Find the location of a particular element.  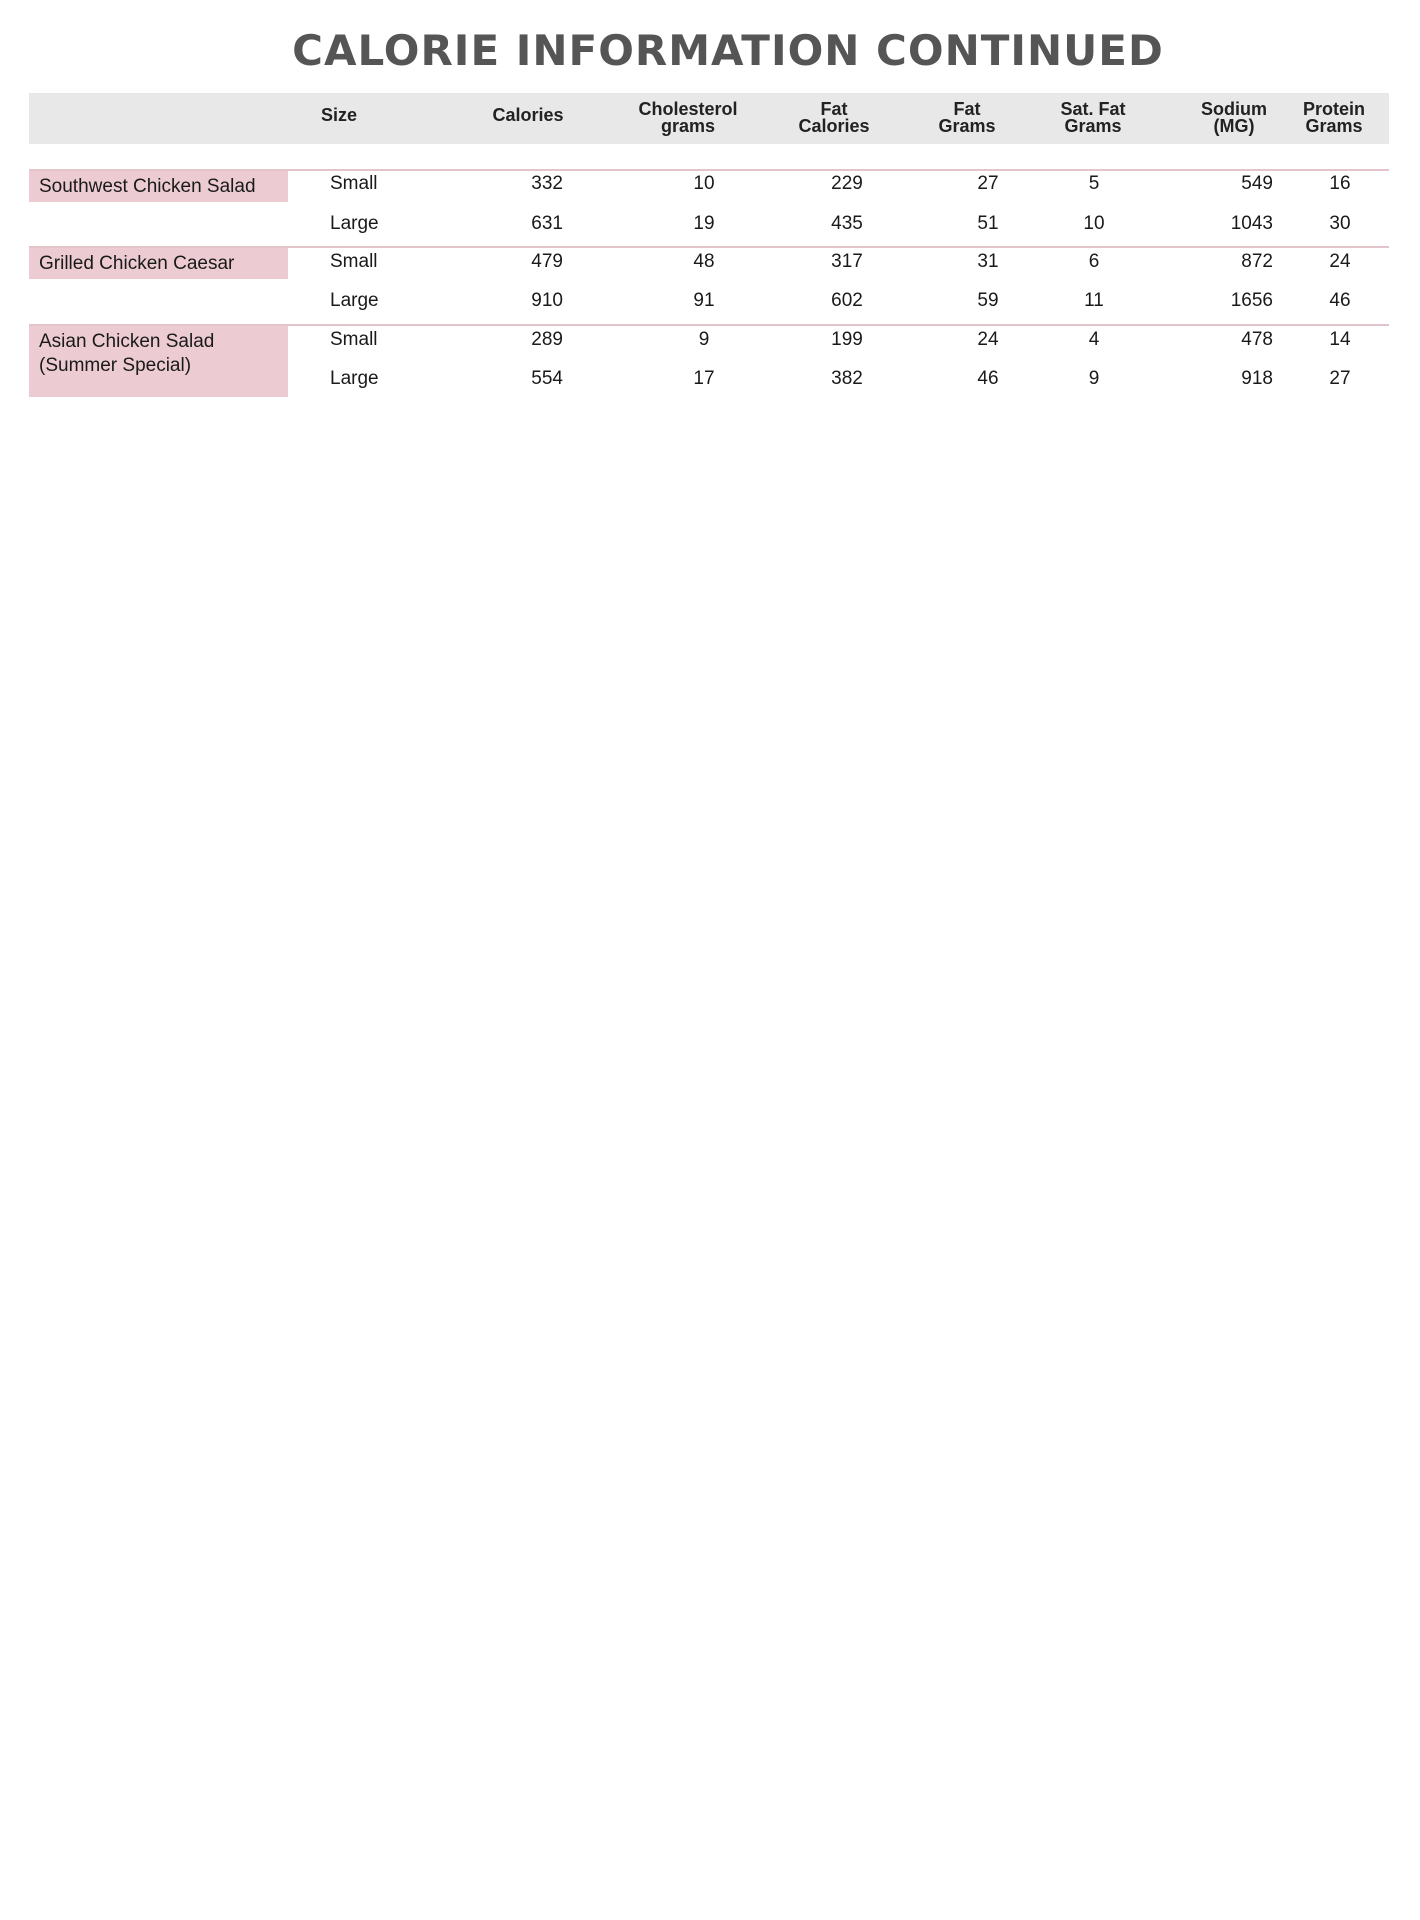

column-header: Protein Grams is located at coordinates (1334, 117).